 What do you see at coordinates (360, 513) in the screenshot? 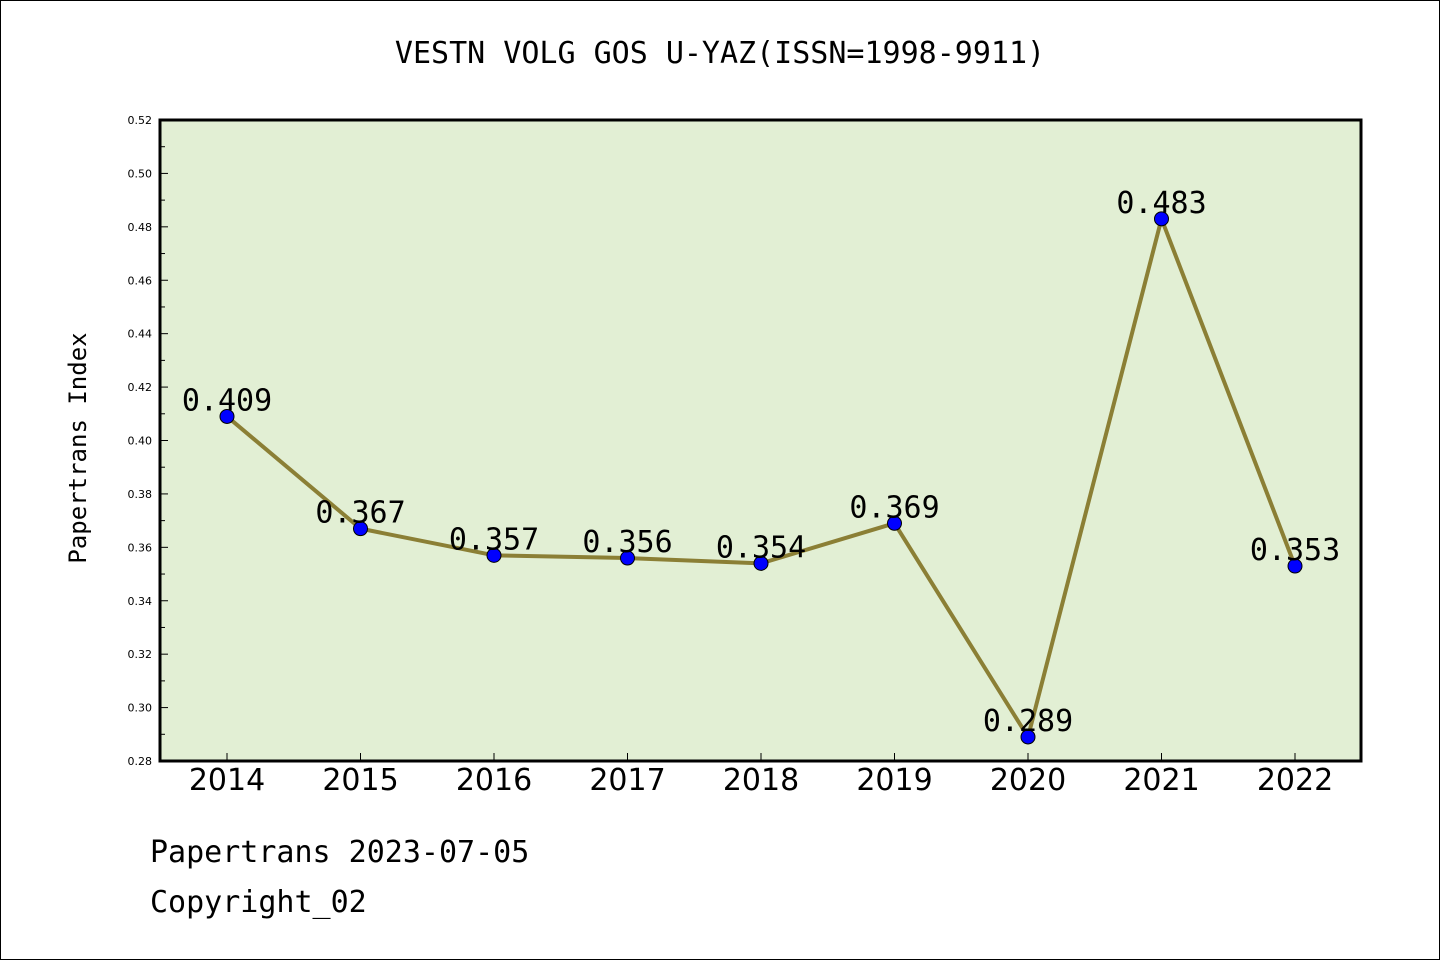
I see `data-label: 0.367` at bounding box center [360, 513].